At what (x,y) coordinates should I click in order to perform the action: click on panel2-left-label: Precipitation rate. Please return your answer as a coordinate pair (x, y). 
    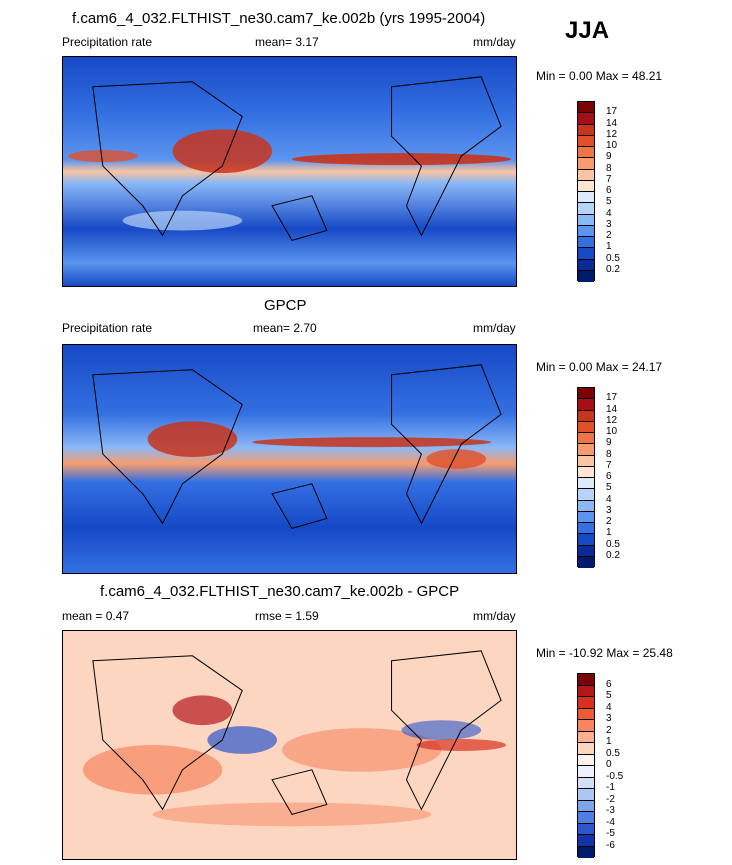
    Looking at the image, I should click on (107, 328).